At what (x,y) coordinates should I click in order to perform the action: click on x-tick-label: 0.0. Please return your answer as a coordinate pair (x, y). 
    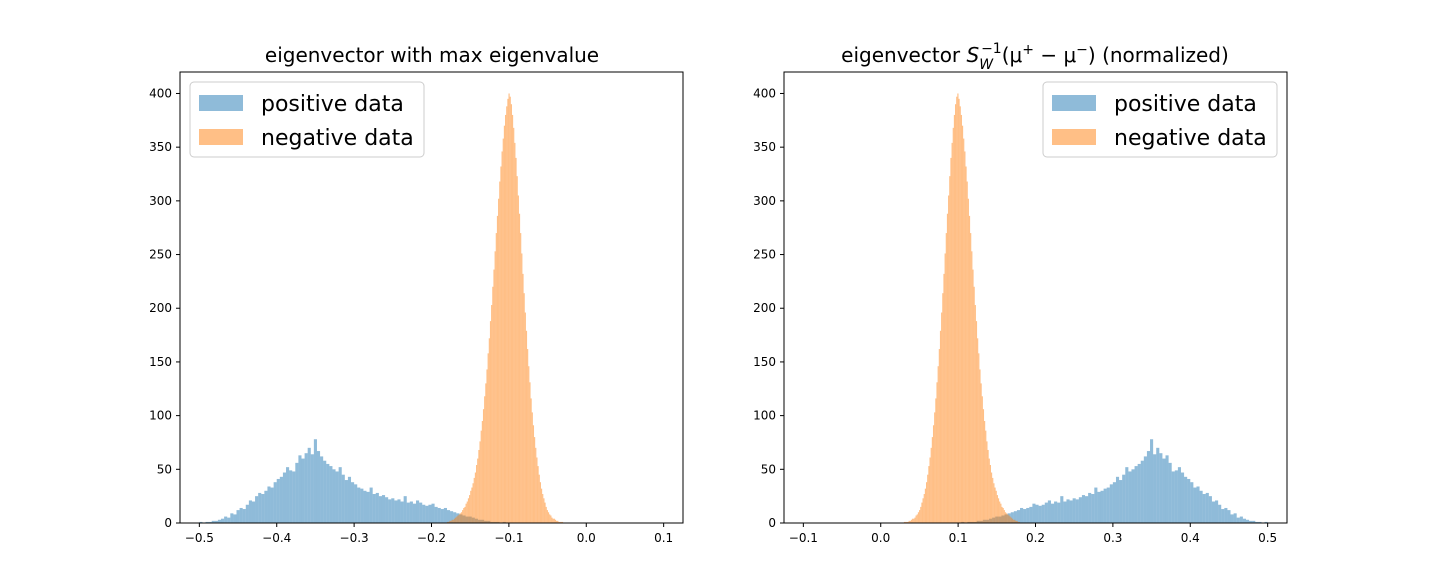
    Looking at the image, I should click on (586, 538).